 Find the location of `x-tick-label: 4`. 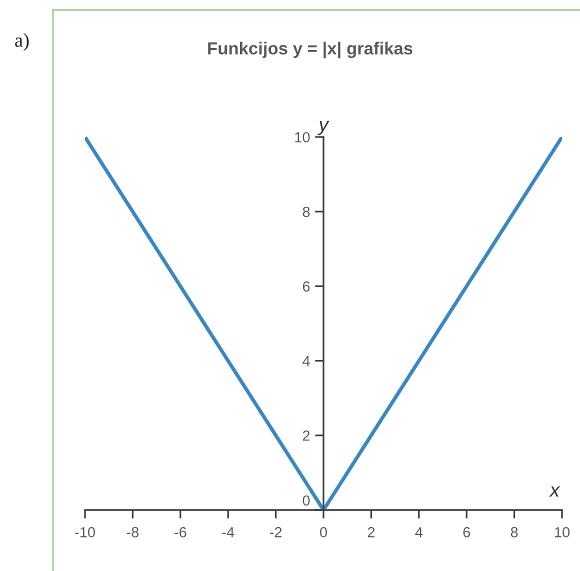

x-tick-label: 4 is located at coordinates (419, 532).